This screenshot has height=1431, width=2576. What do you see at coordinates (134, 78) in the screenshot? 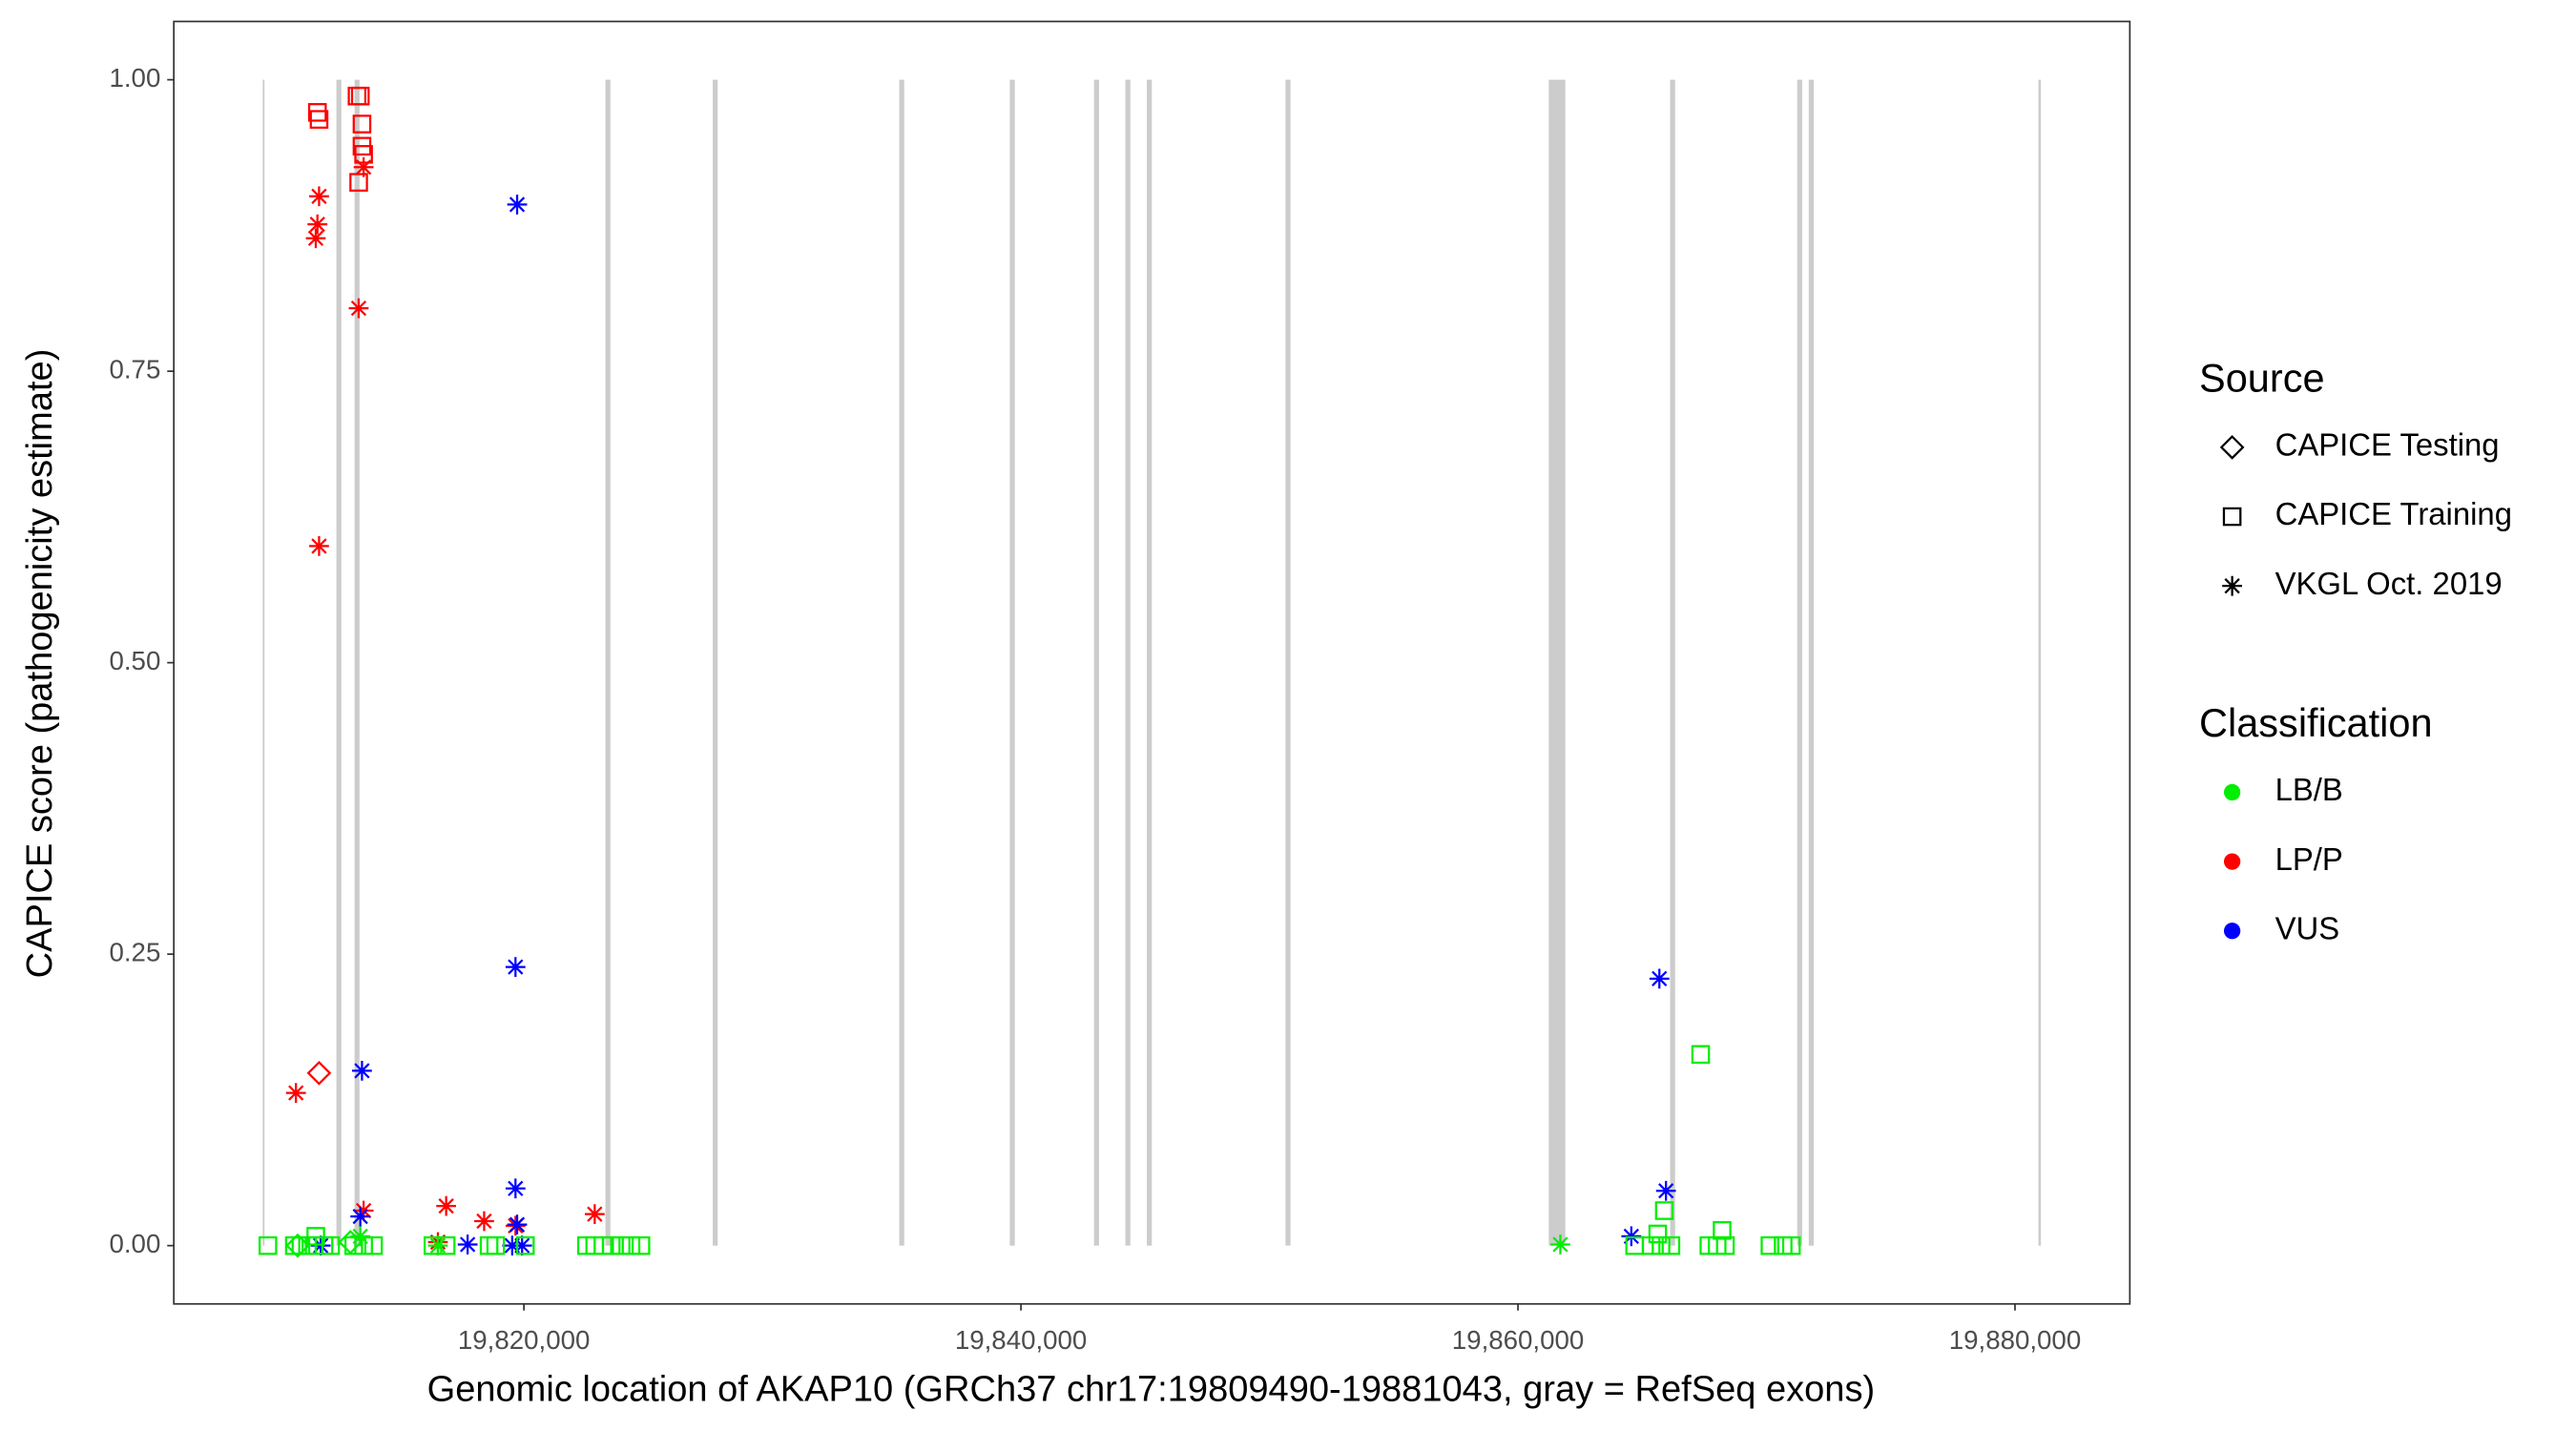
I see `y-tick-label: 1.00` at bounding box center [134, 78].